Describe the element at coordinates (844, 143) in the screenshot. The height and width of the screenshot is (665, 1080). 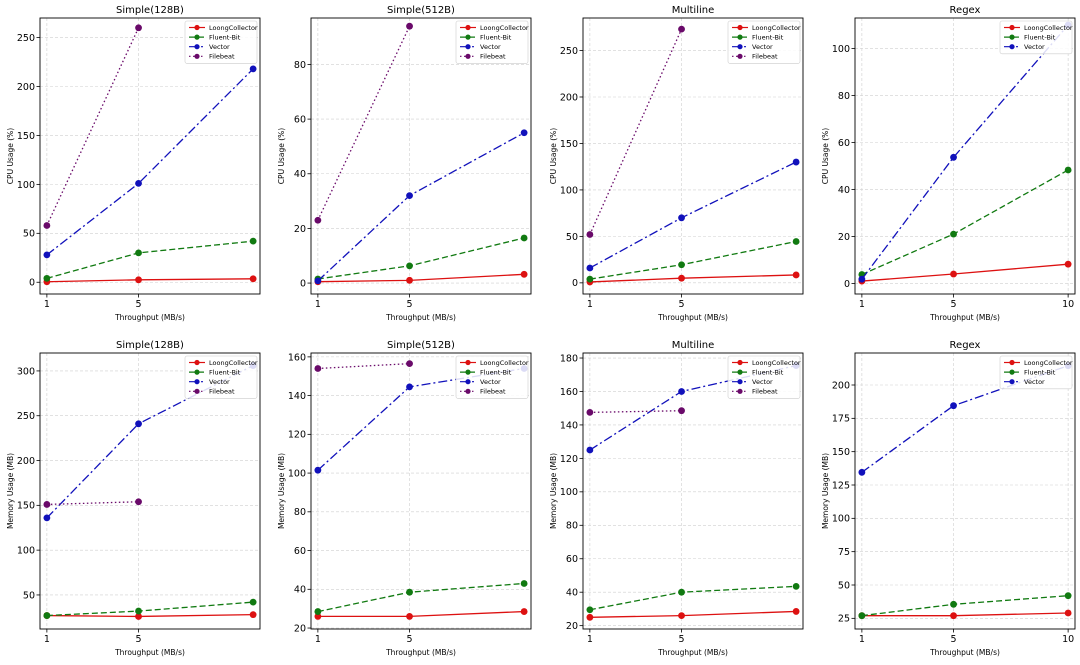
I see `y-tick-label: 60` at that location.